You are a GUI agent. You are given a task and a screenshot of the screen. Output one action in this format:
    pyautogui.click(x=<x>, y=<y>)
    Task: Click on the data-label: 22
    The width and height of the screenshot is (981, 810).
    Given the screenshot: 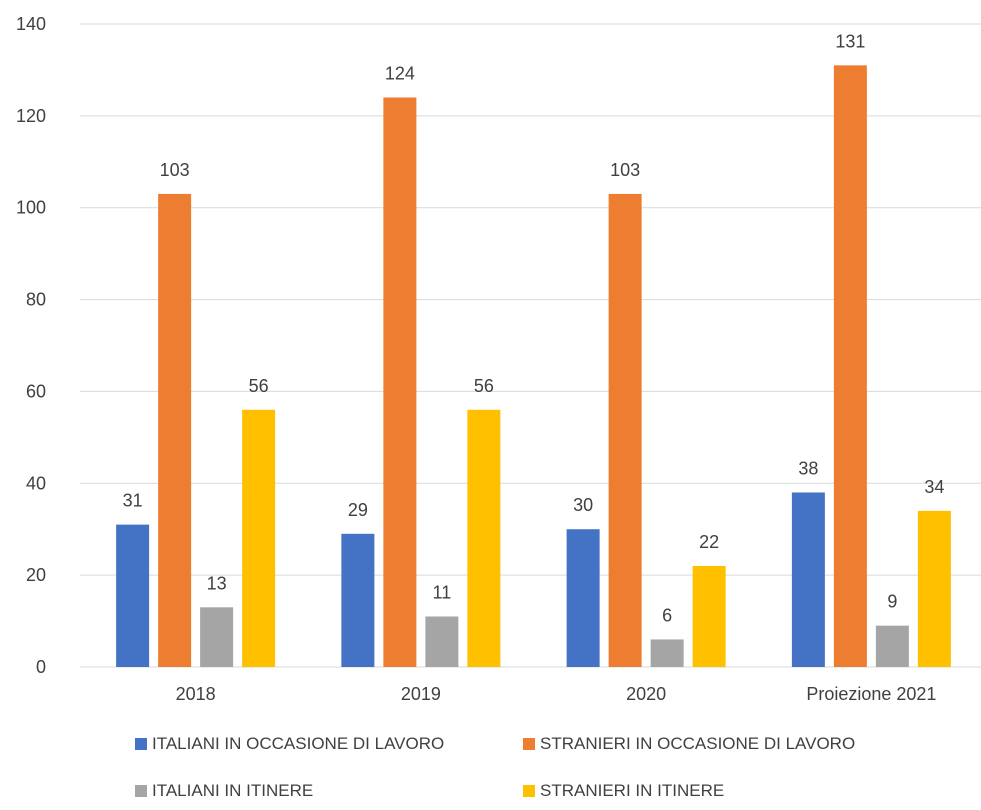 What is the action you would take?
    pyautogui.click(x=709, y=542)
    